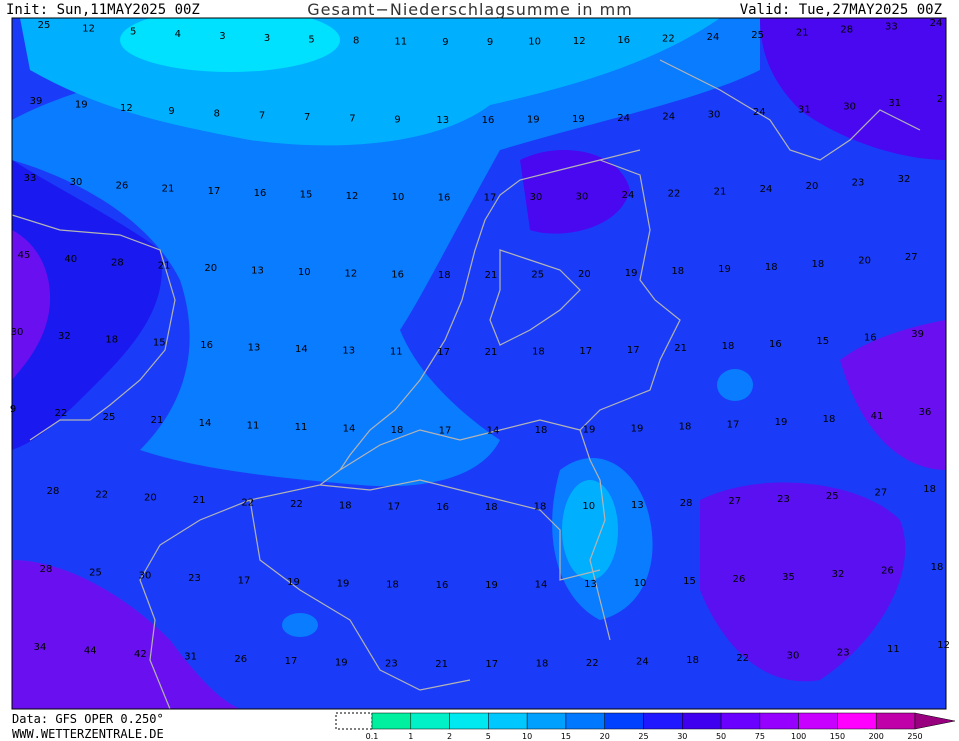  Describe the element at coordinates (584, 274) in the screenshot. I see `precip-value: 20` at that location.